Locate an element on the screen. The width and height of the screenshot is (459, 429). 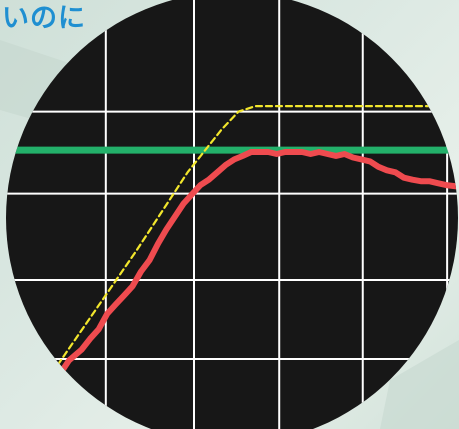
caption-text: いのに is located at coordinates (44, 18).